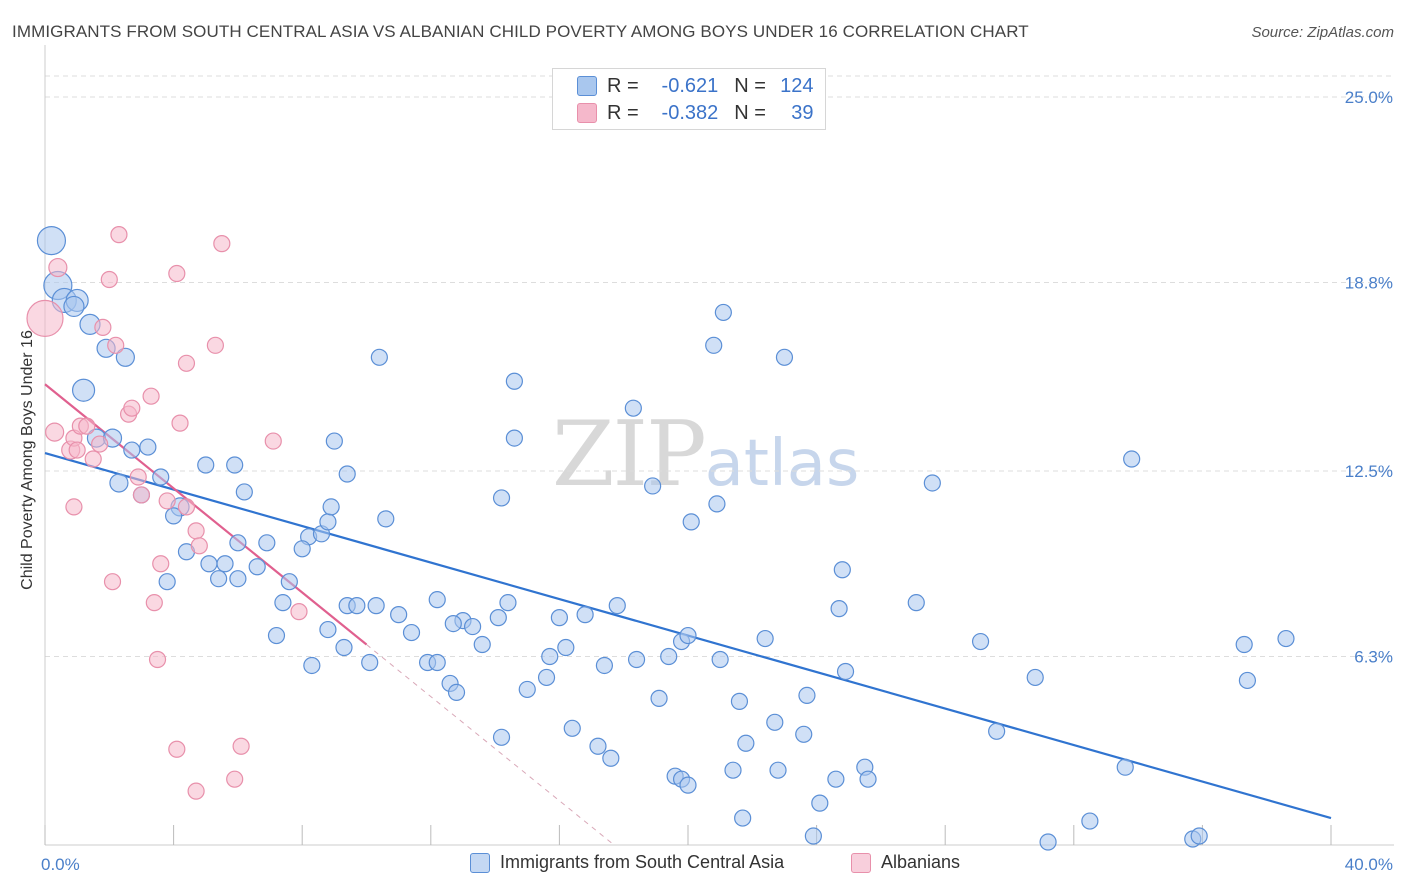 The height and width of the screenshot is (892, 1406). I want to click on y-tick-label: 25.0%, so click(1369, 97).